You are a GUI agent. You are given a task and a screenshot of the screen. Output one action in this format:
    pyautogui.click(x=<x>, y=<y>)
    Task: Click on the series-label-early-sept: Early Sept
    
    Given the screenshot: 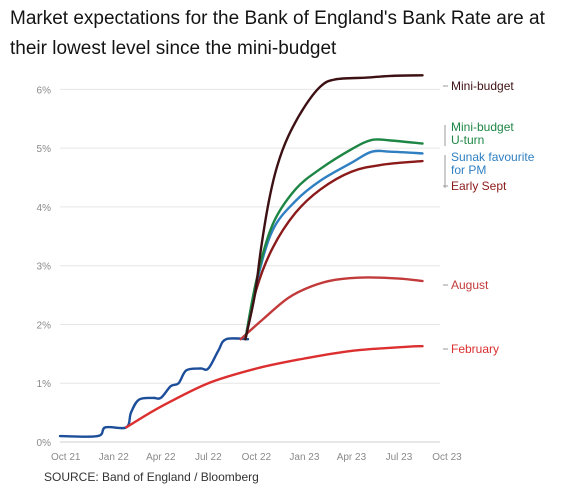 What is the action you would take?
    pyautogui.click(x=479, y=186)
    